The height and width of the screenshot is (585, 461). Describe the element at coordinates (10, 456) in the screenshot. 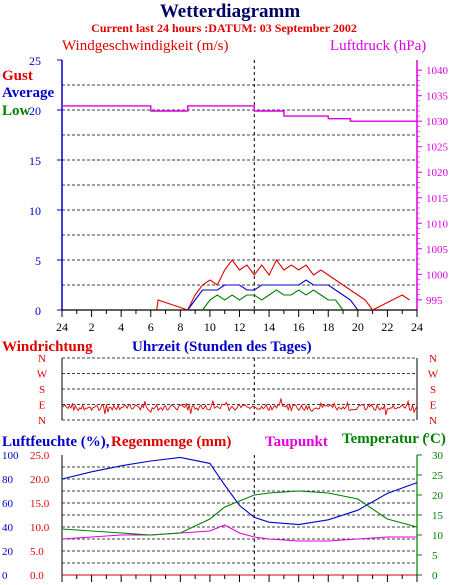

I see `humidity-y-tick-label: 100` at that location.